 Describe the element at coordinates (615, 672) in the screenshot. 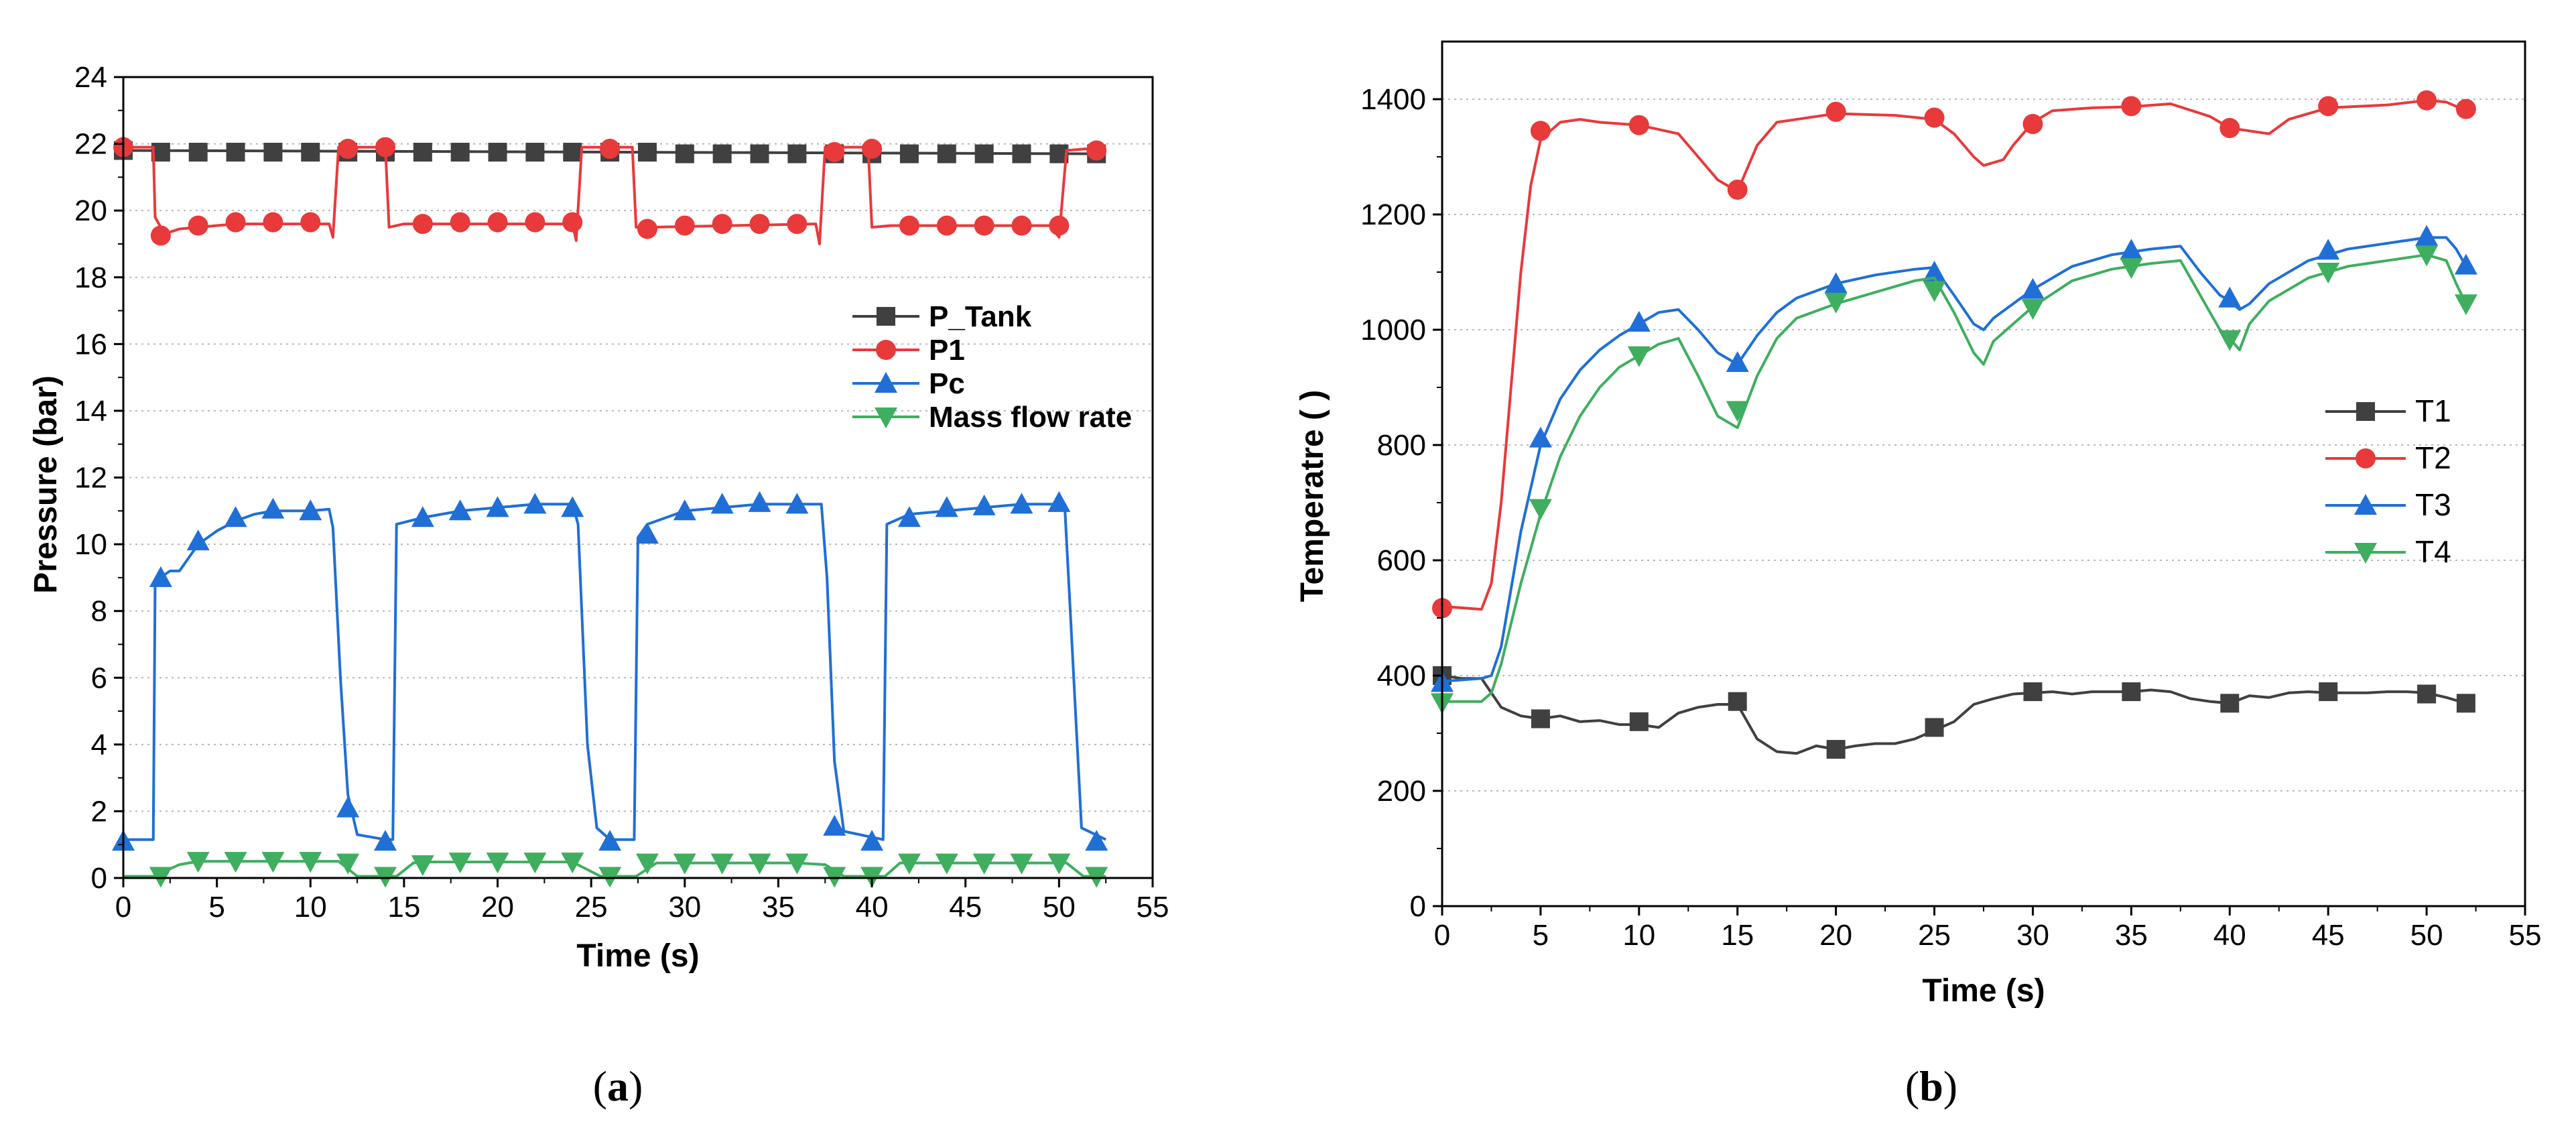

I see `chart-a-series-line-pc` at that location.